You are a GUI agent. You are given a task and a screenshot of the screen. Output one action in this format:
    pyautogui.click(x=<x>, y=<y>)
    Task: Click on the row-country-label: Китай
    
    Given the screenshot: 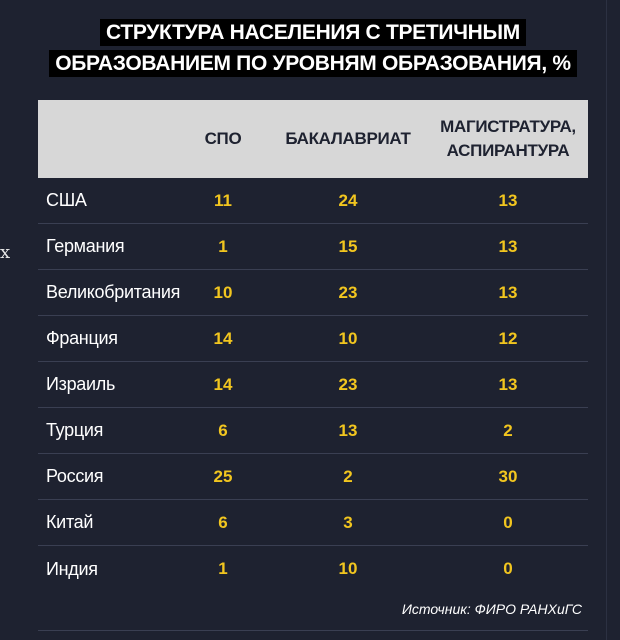 What is the action you would take?
    pyautogui.click(x=70, y=522)
    